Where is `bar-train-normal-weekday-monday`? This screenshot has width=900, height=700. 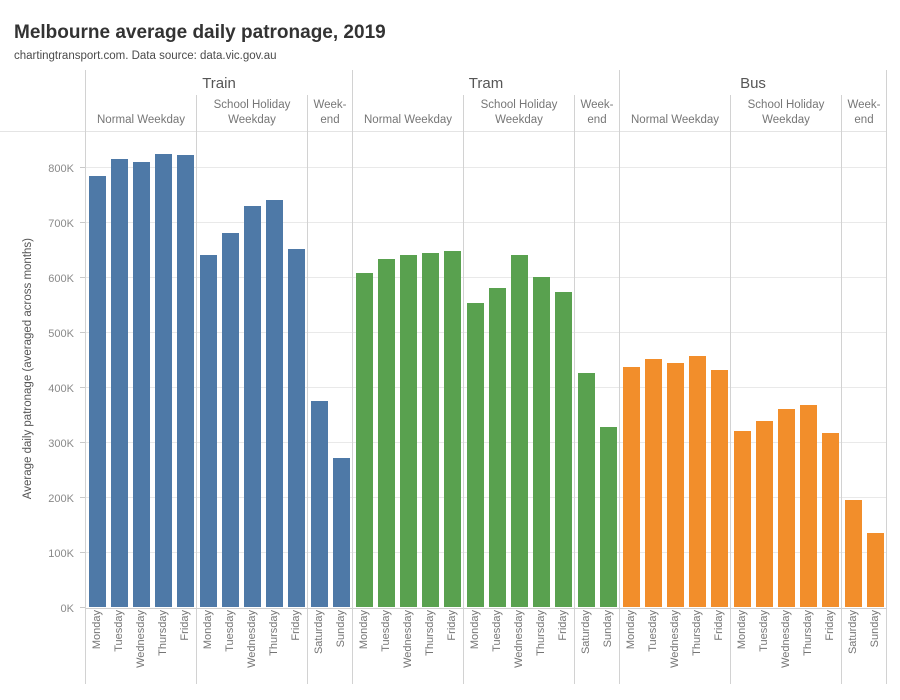
bar-train-normal-weekday-monday is located at coordinates (97, 391).